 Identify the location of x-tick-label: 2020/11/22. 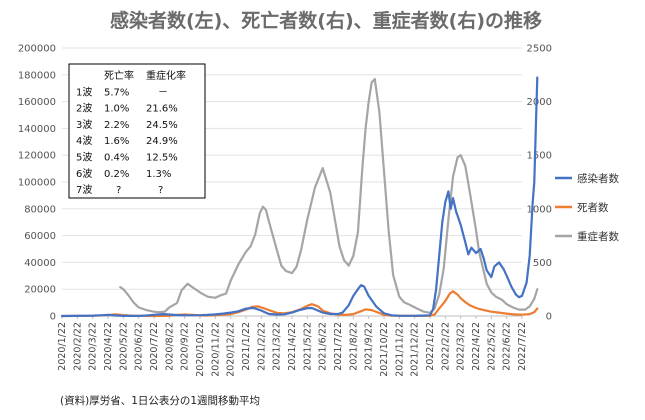
(215, 349).